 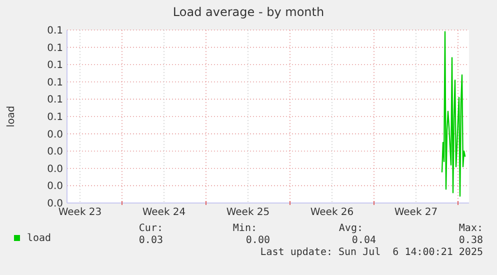 What do you see at coordinates (453, 114) in the screenshot?
I see `line-series` at bounding box center [453, 114].